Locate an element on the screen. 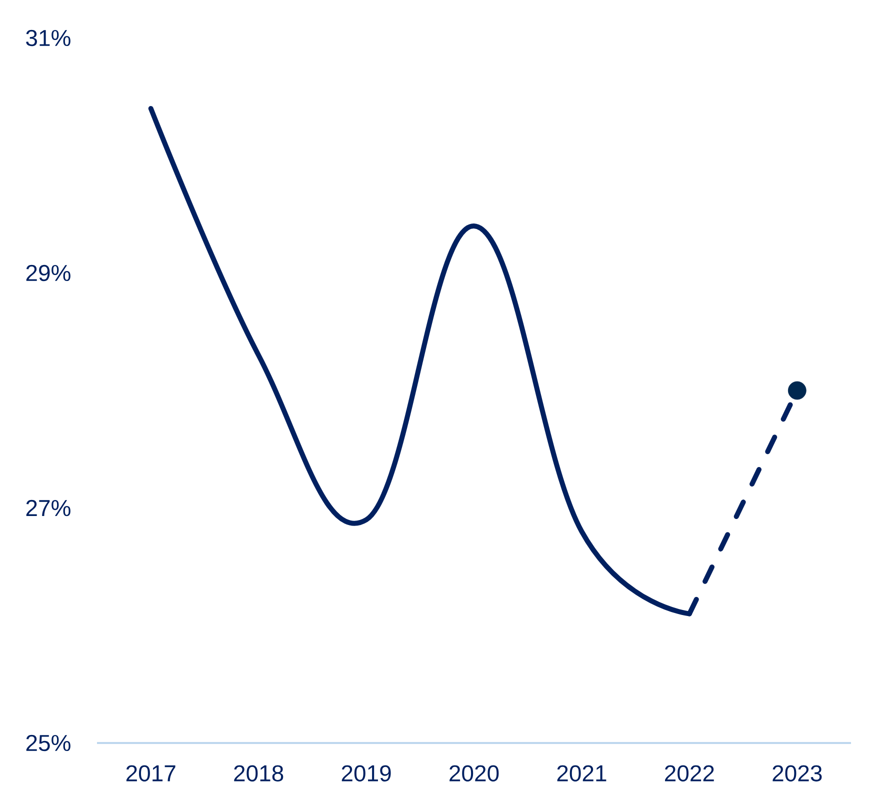  x-tick-label: 2023 is located at coordinates (797, 773).